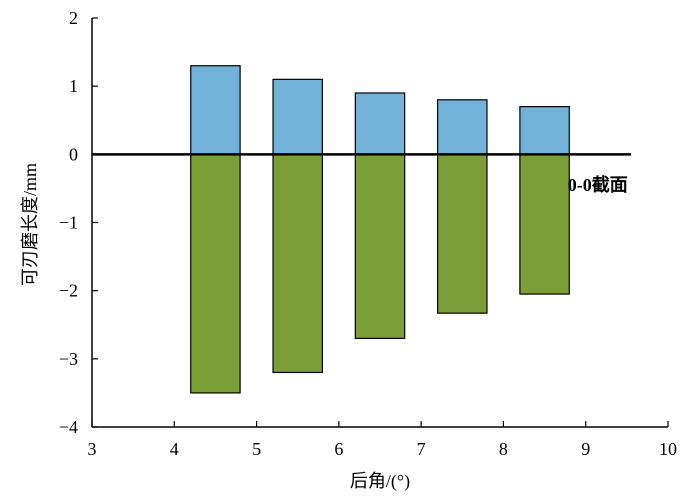 Image resolution: width=700 pixels, height=498 pixels. I want to click on x-tick-label: 6, so click(338, 449).